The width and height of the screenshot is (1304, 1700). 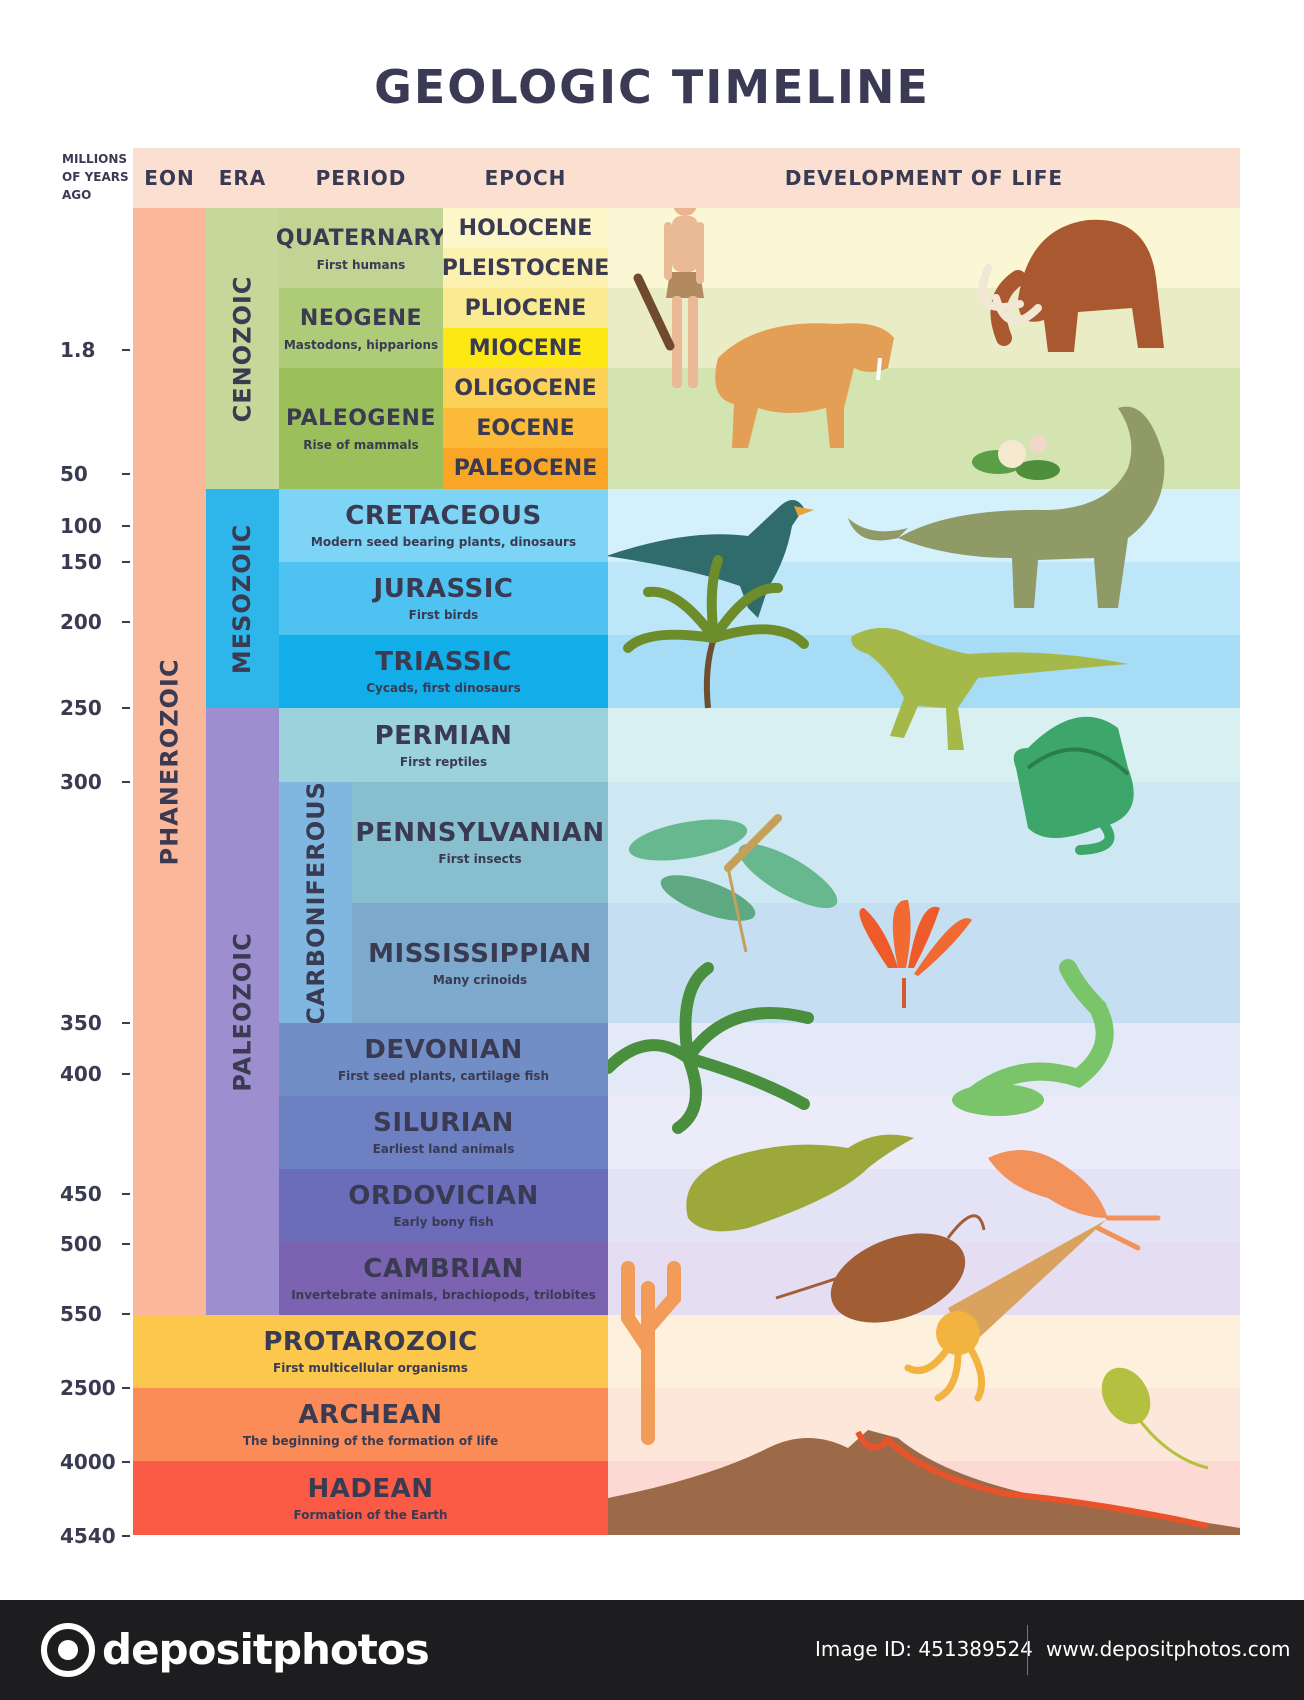 What do you see at coordinates (443, 1149) in the screenshot?
I see `period-desc: Earliest land animals` at bounding box center [443, 1149].